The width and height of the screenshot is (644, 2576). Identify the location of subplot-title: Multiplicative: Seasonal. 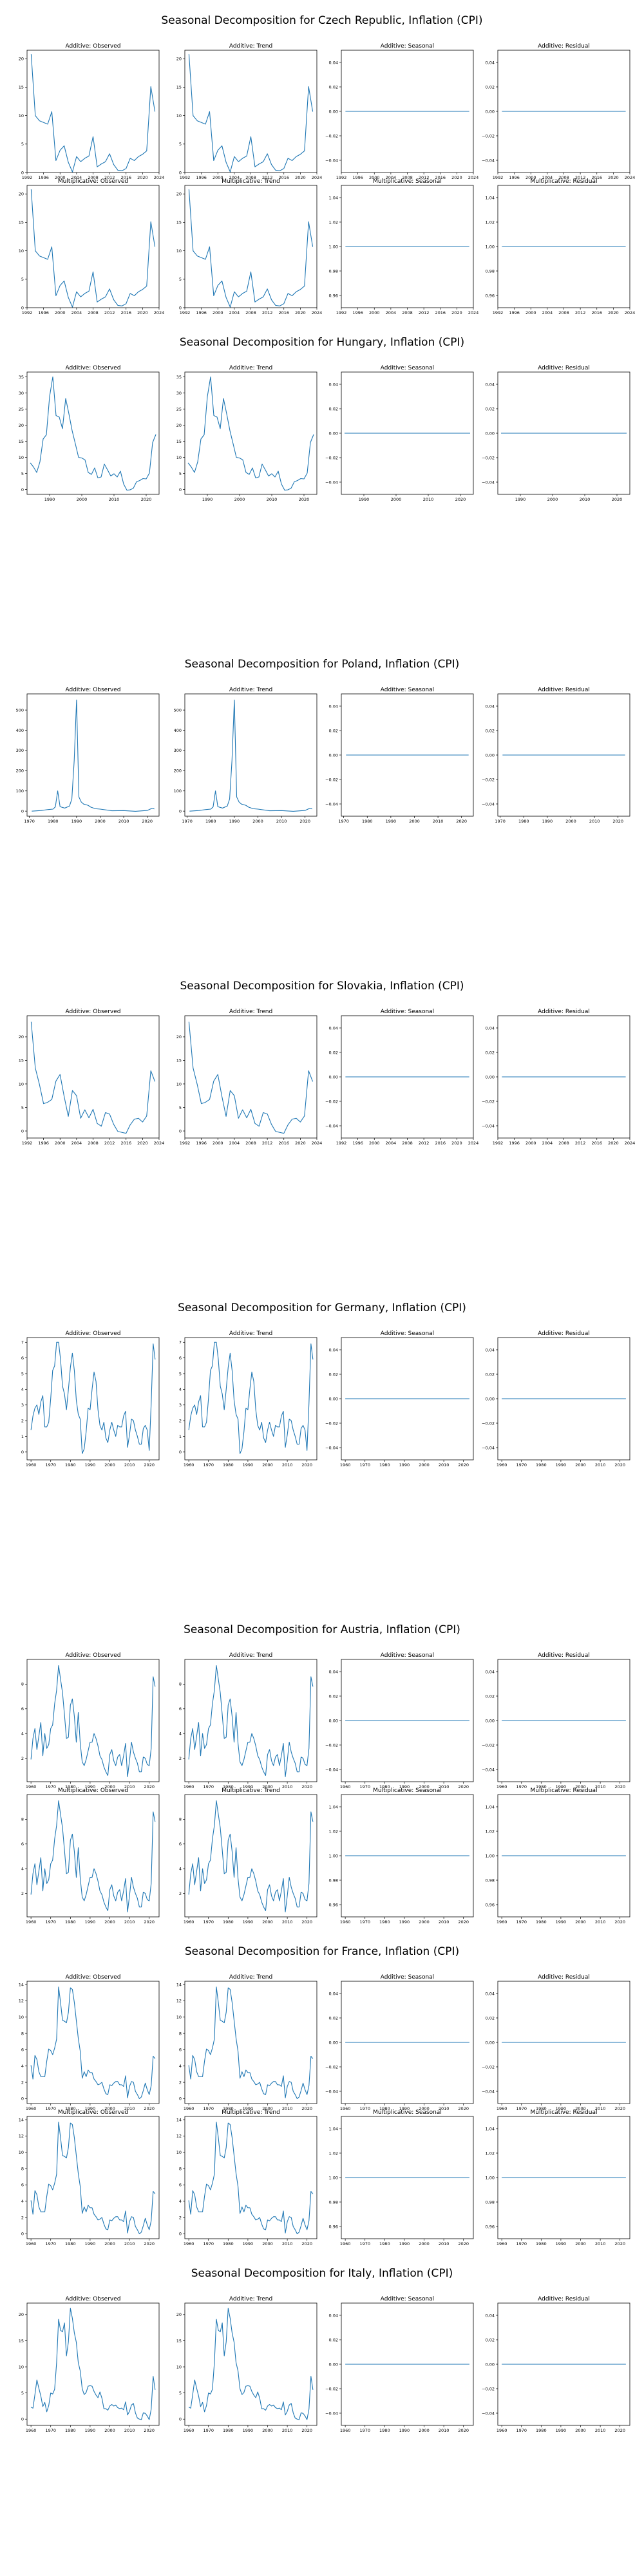
(407, 1791).